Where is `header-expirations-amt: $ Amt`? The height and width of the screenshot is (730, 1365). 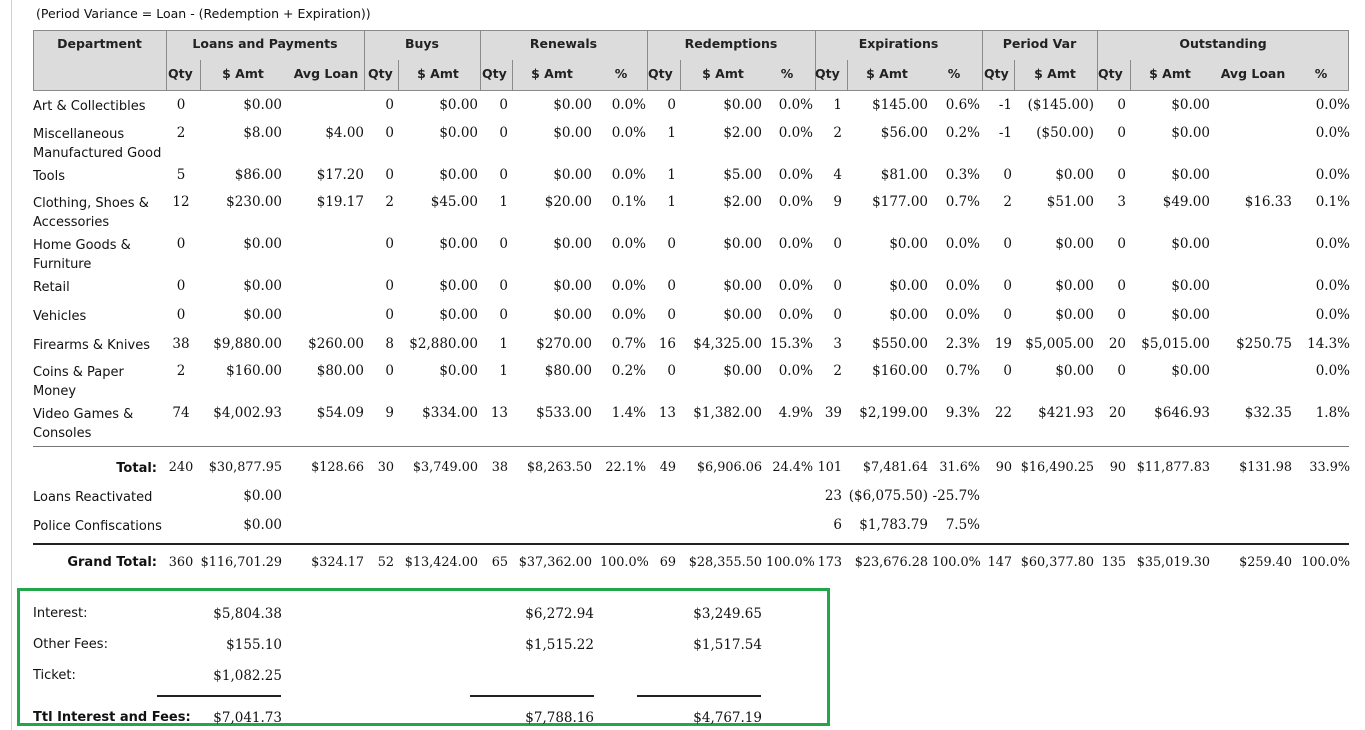
header-expirations-amt: $ Amt is located at coordinates (887, 73).